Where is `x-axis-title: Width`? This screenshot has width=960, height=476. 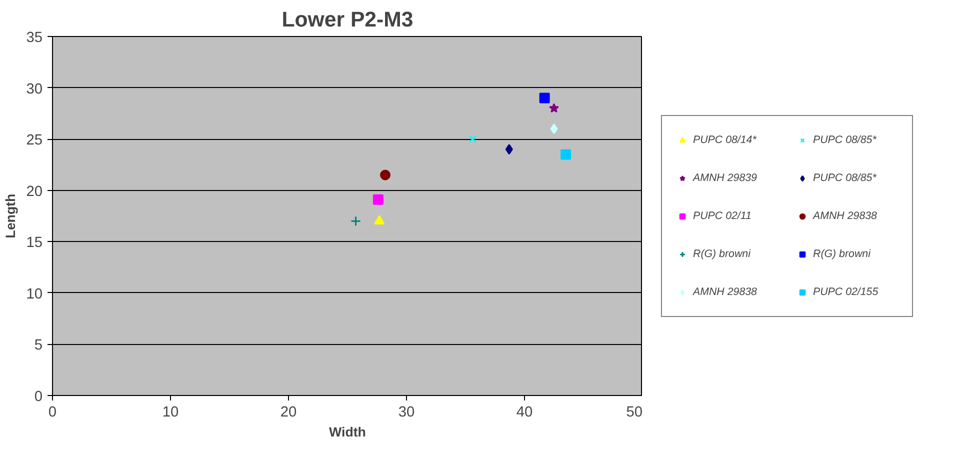 x-axis-title: Width is located at coordinates (347, 432).